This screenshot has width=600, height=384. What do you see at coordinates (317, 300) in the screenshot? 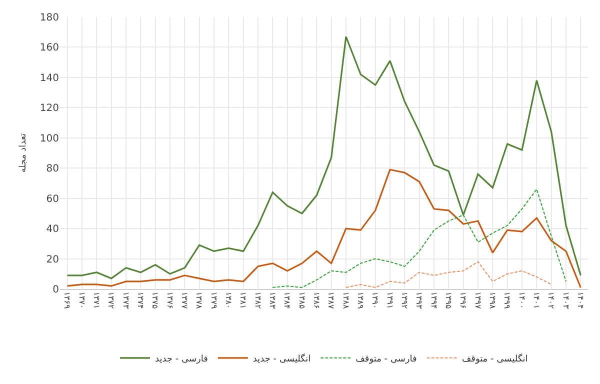
I see `x-tick-label: ۱۳۸۶` at bounding box center [317, 300].